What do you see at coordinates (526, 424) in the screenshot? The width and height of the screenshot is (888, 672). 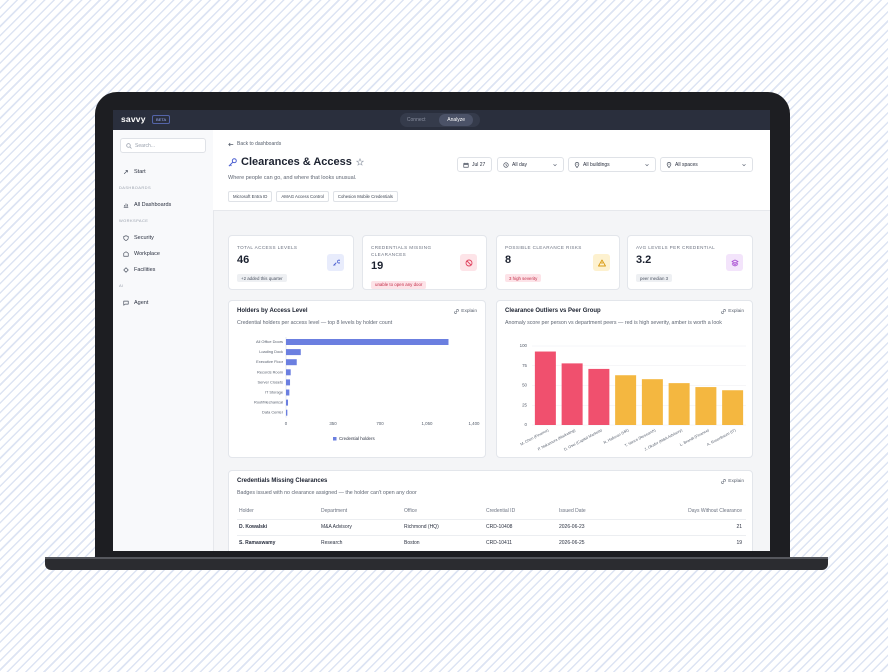 I see `y-tick-label: 0` at bounding box center [526, 424].